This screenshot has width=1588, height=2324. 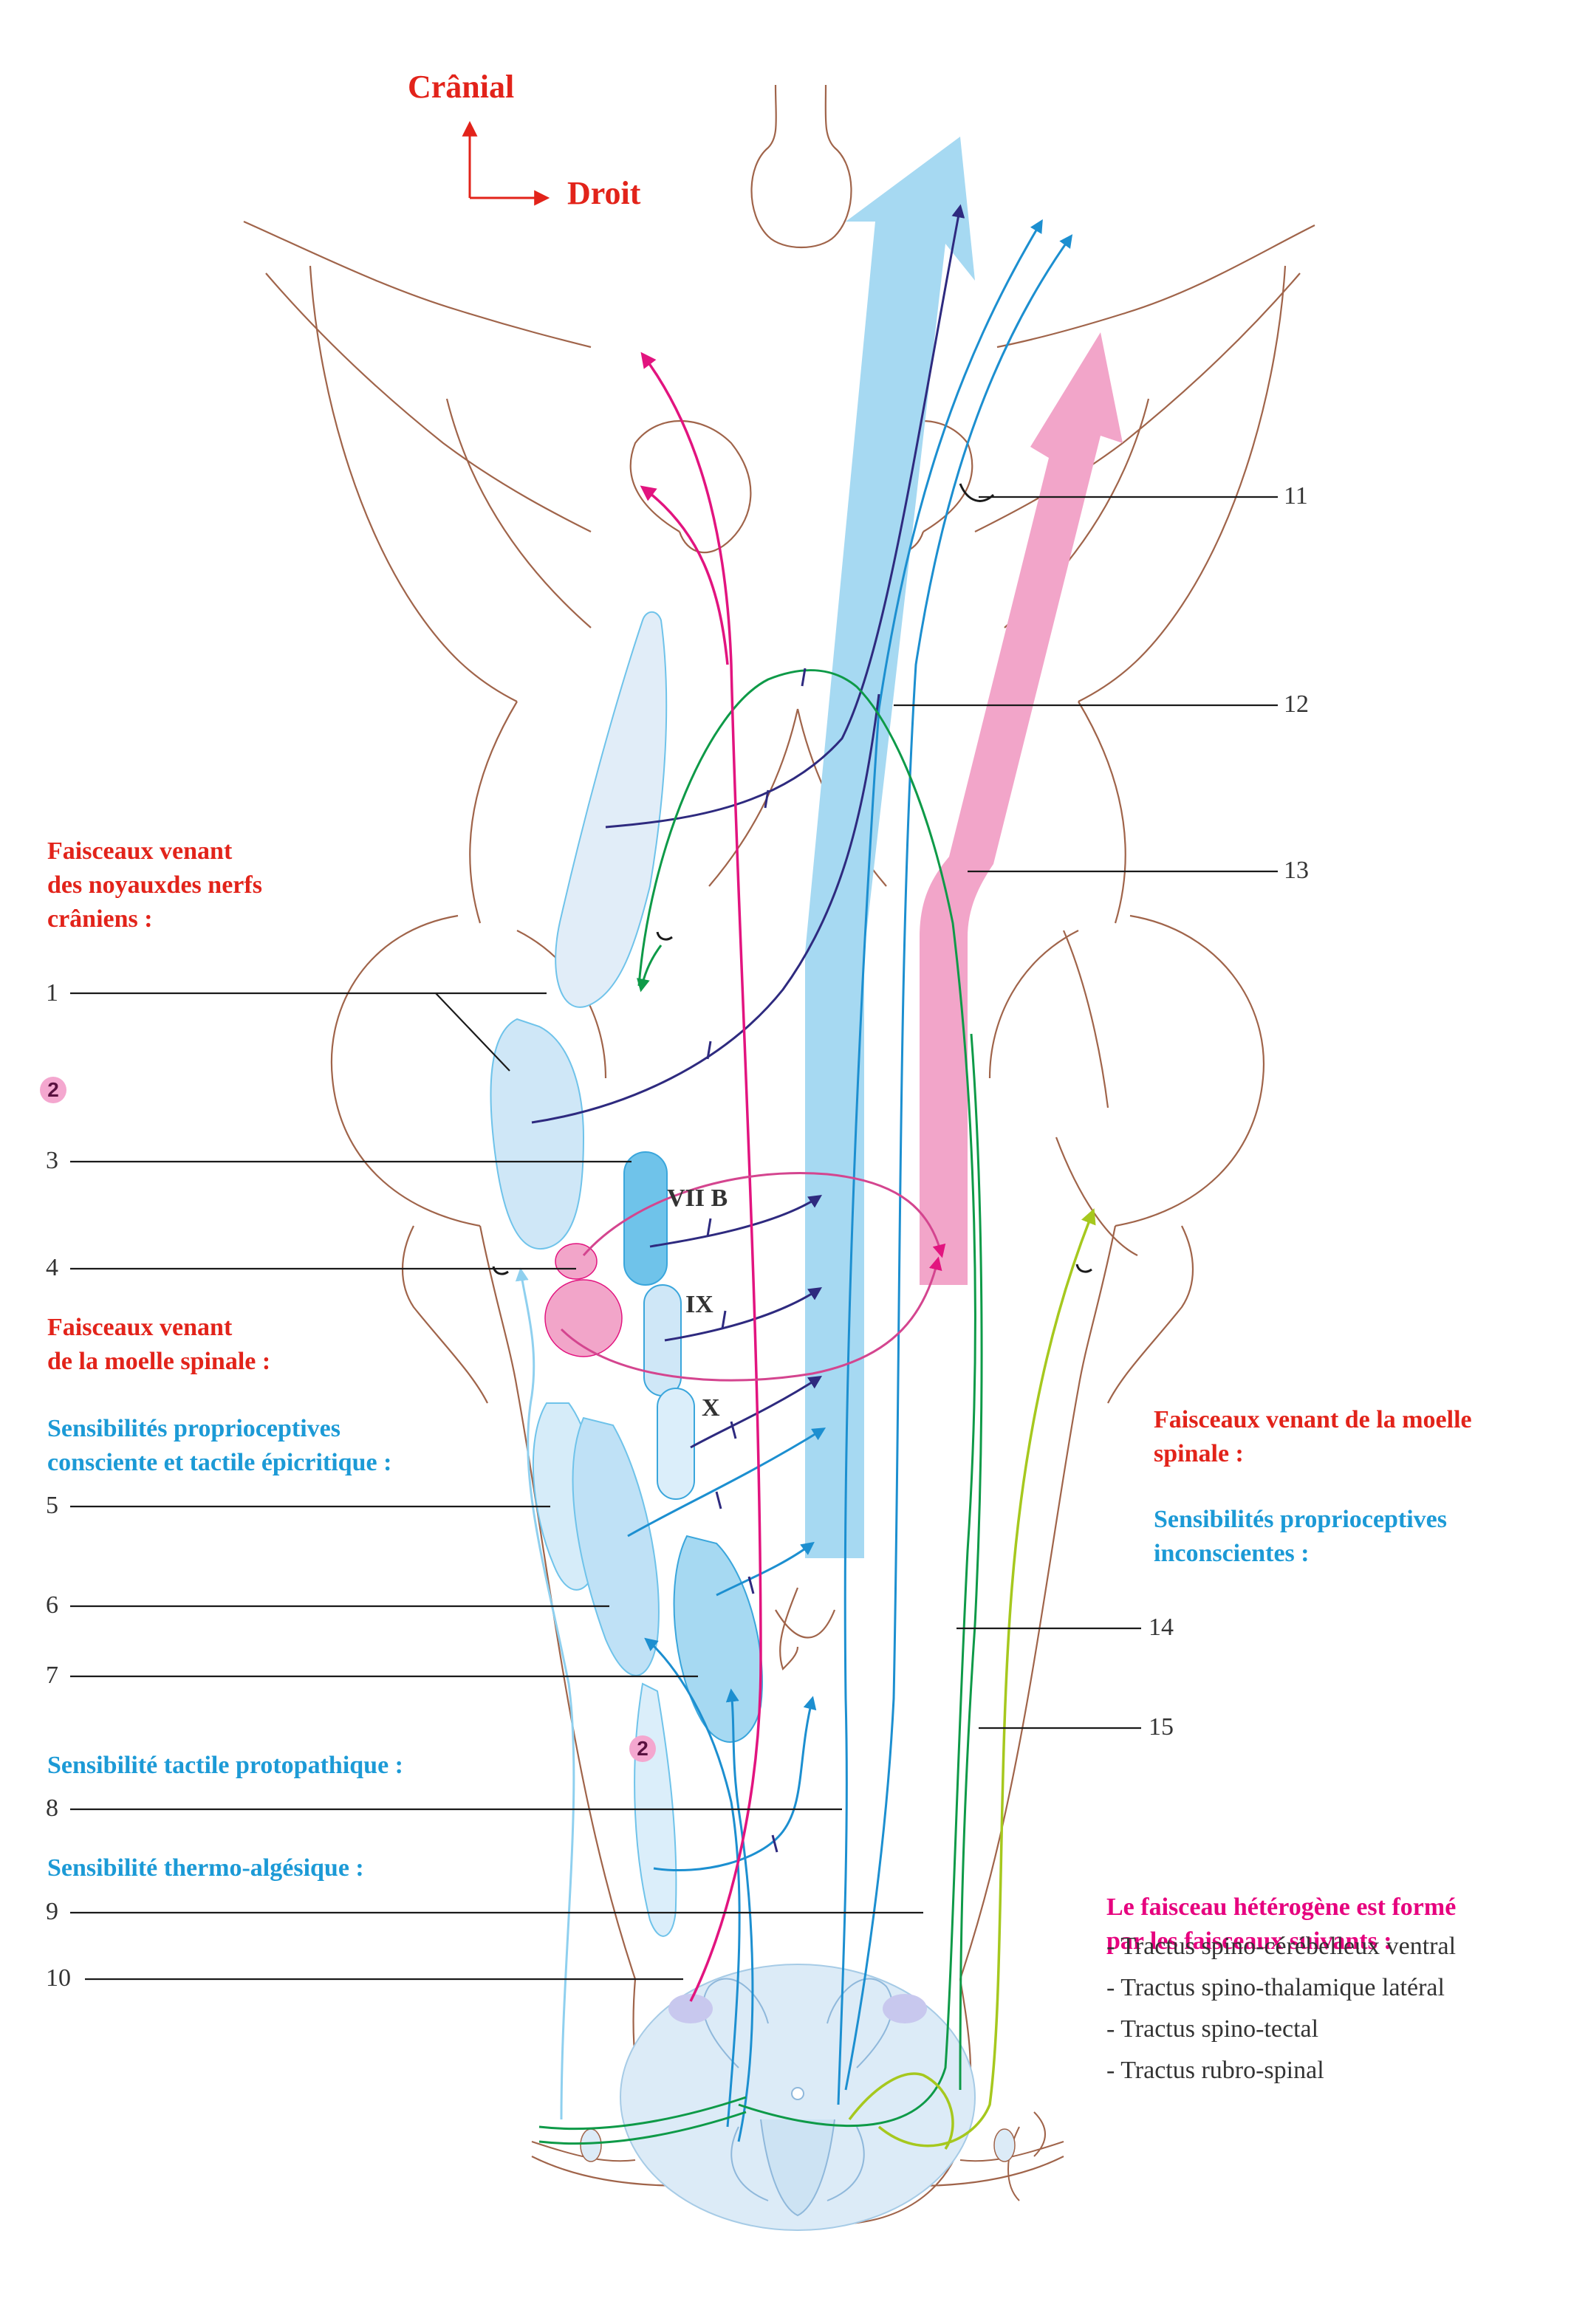 I want to click on number-10: 10, so click(x=59, y=1978).